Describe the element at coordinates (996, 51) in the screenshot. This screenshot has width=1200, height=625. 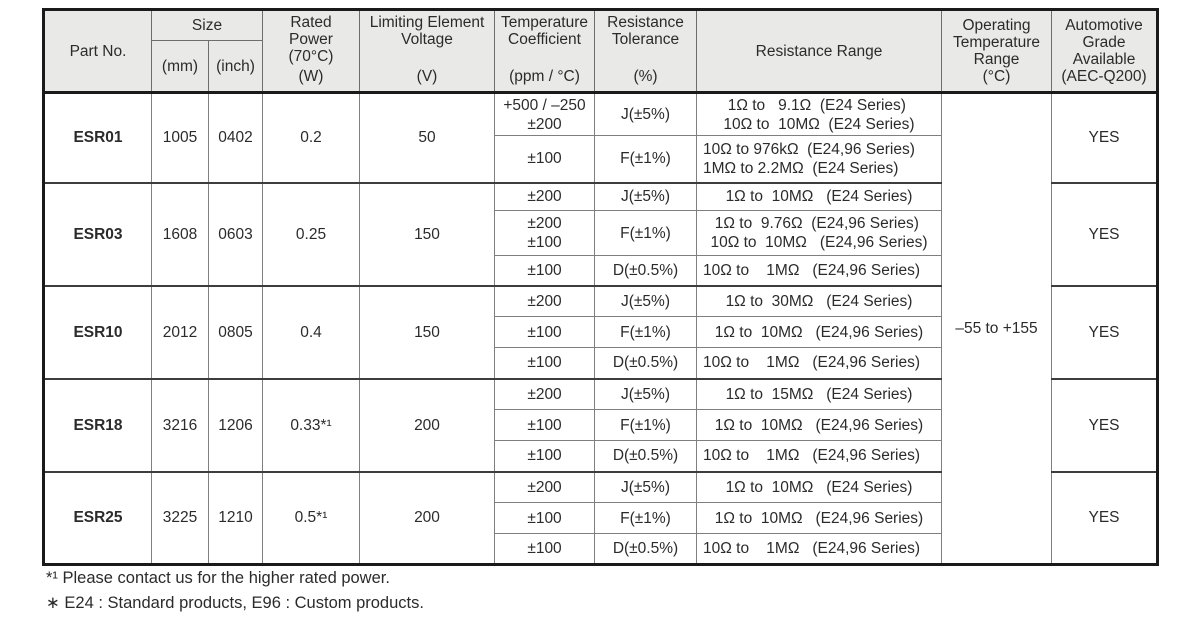
I see `header-operating-temp: Operating Temperature Range (°C)` at that location.